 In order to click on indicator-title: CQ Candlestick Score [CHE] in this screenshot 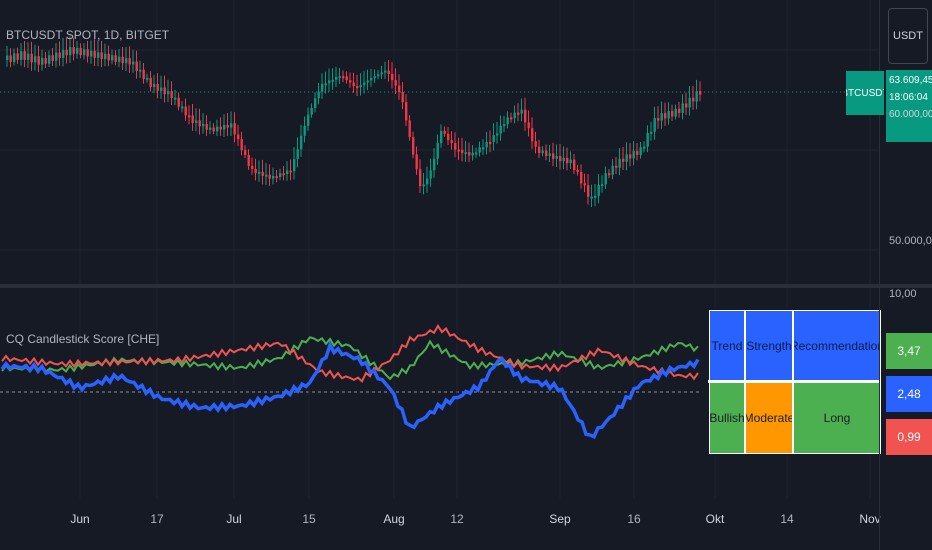, I will do `click(83, 339)`.